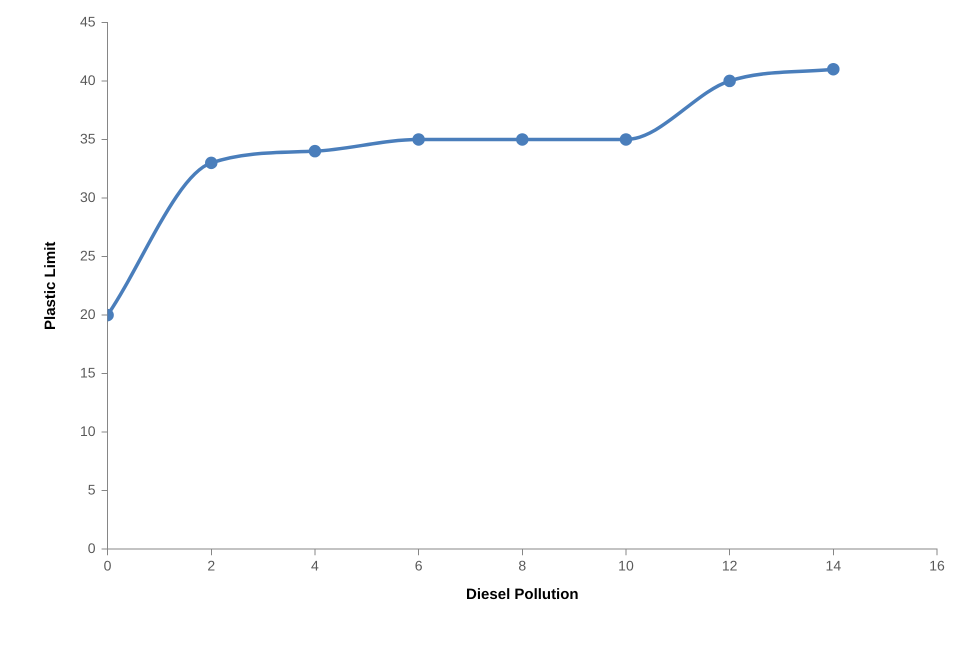 The image size is (963, 656). Describe the element at coordinates (626, 565) in the screenshot. I see `x-tick-label: 10` at that location.